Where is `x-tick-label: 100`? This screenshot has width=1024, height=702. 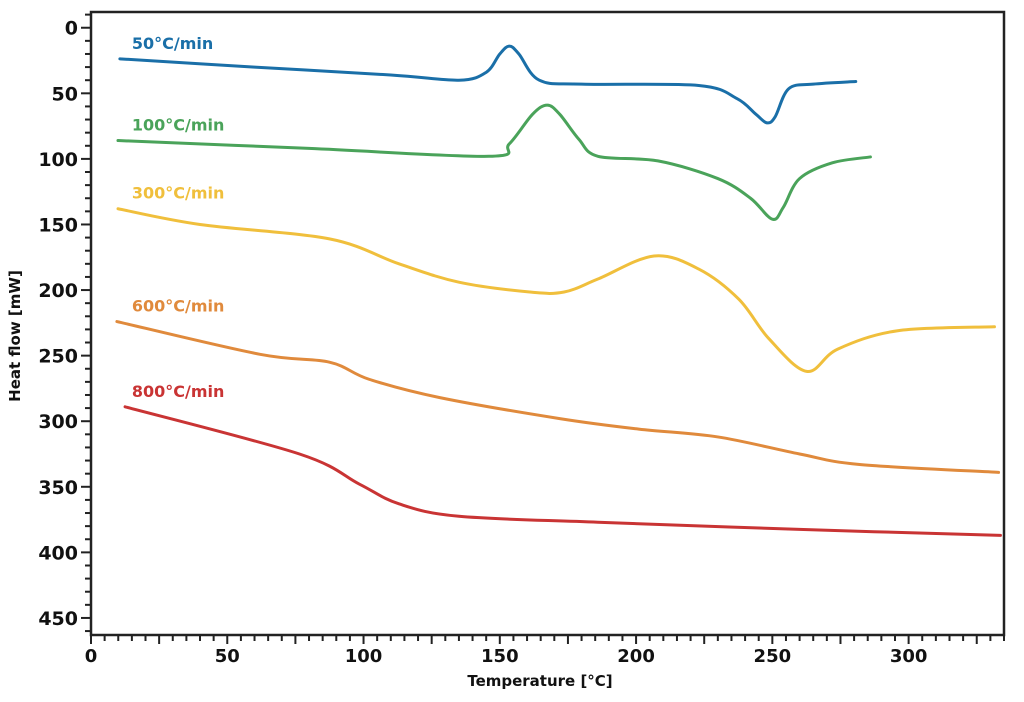 x-tick-label: 100 is located at coordinates (364, 656).